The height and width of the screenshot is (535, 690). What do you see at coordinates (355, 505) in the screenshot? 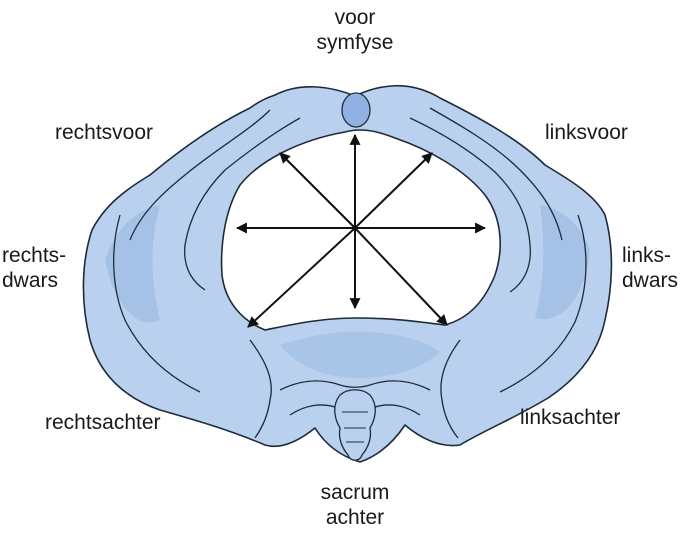
I see `label-back: sacrum achter` at bounding box center [355, 505].